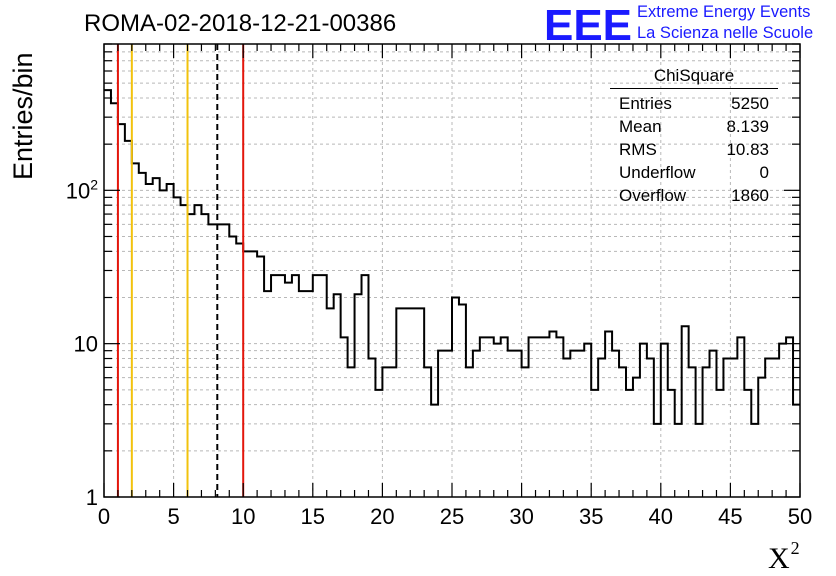  What do you see at coordinates (724, 12) in the screenshot?
I see `logo-subtitle-line1: Extreme Energy Events` at bounding box center [724, 12].